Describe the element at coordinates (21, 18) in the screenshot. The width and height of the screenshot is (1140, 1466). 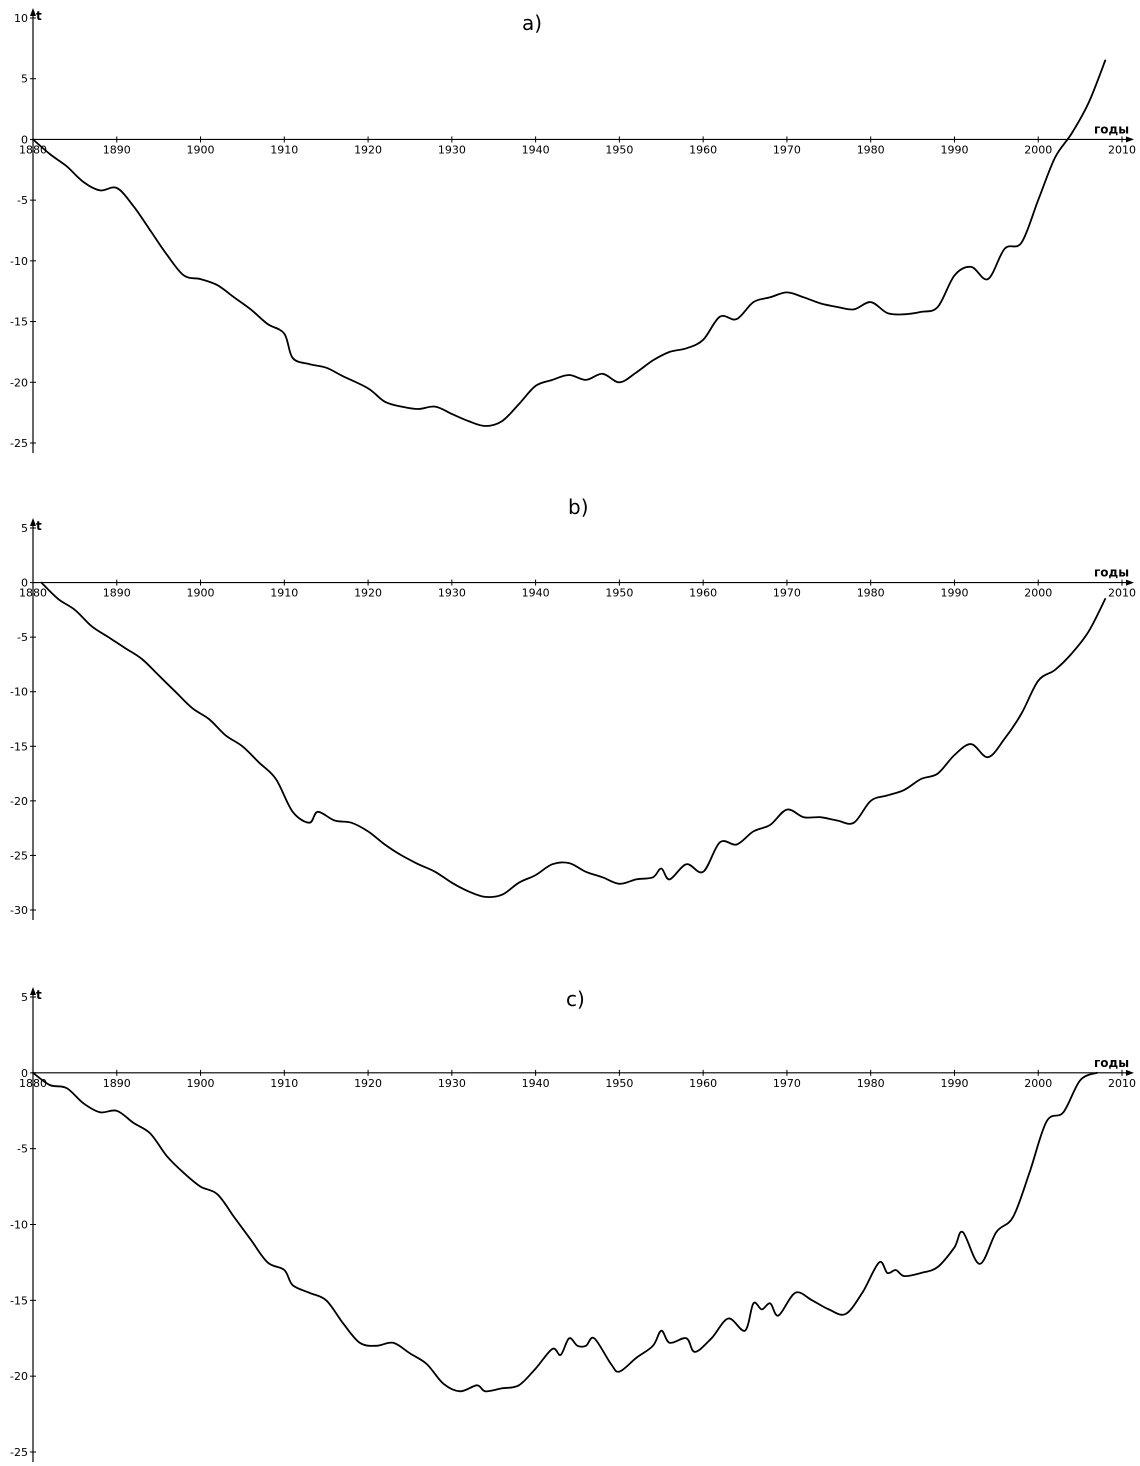
I see `y-tick-label: 10` at that location.